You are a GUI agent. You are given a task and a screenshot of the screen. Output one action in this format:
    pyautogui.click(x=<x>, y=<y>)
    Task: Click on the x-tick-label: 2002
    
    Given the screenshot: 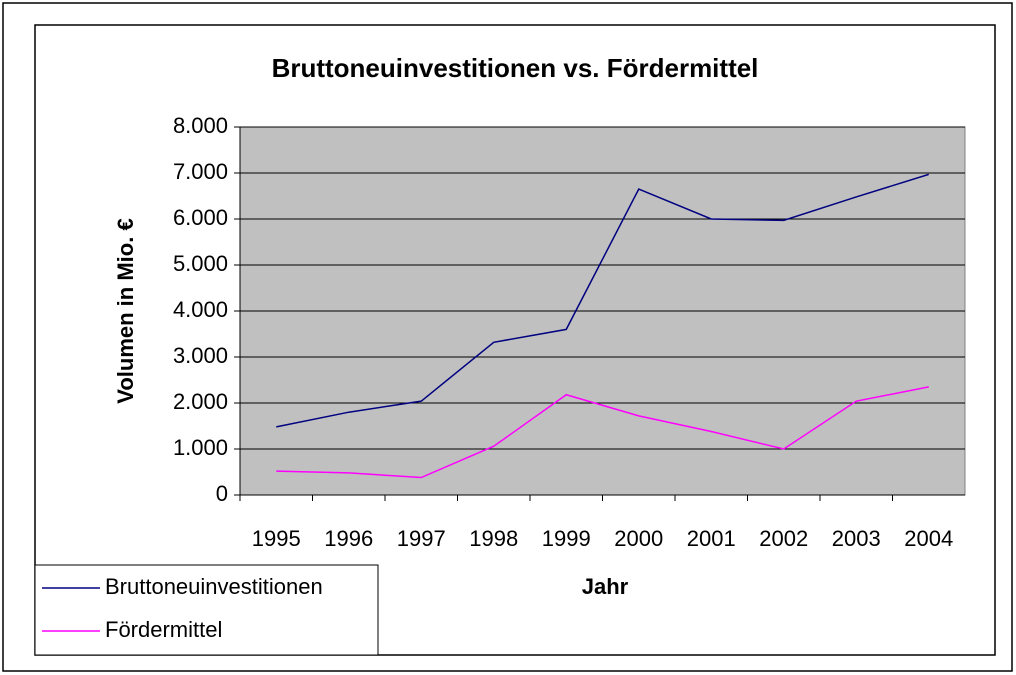 What is the action you would take?
    pyautogui.click(x=783, y=538)
    